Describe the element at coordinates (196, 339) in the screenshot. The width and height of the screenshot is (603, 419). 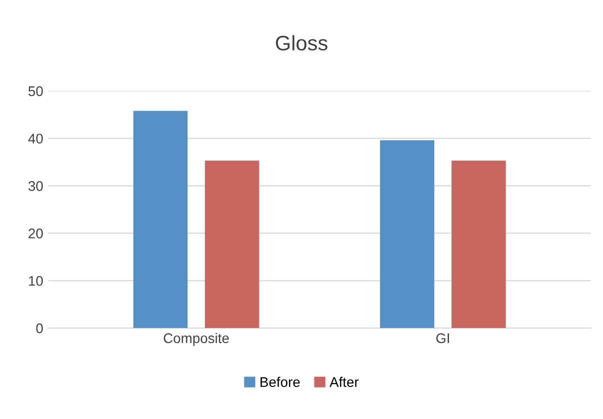
I see `x-tick-label: Composite` at that location.